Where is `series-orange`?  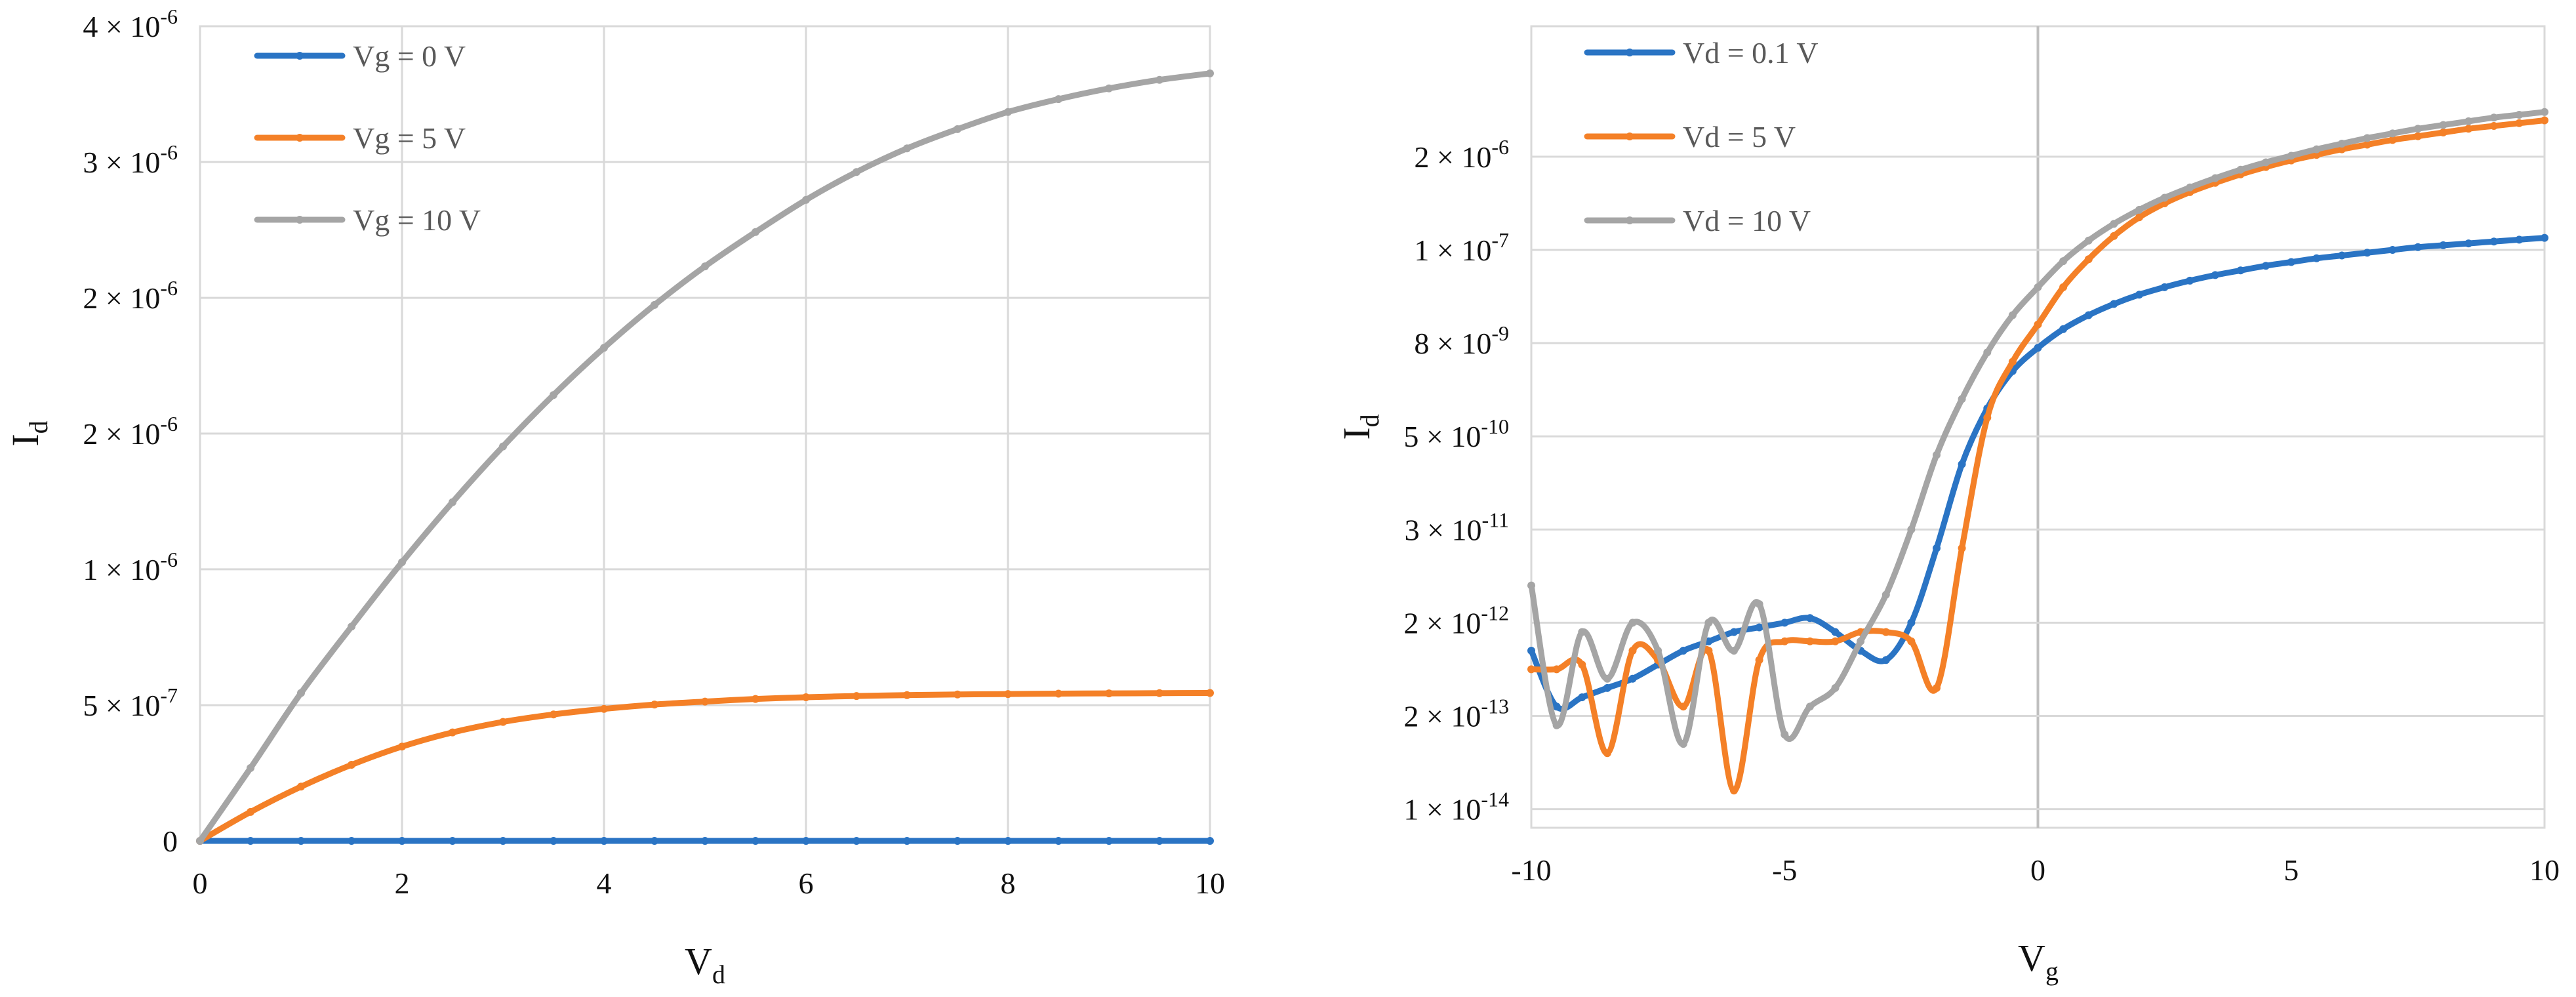
series-orange is located at coordinates (705, 767).